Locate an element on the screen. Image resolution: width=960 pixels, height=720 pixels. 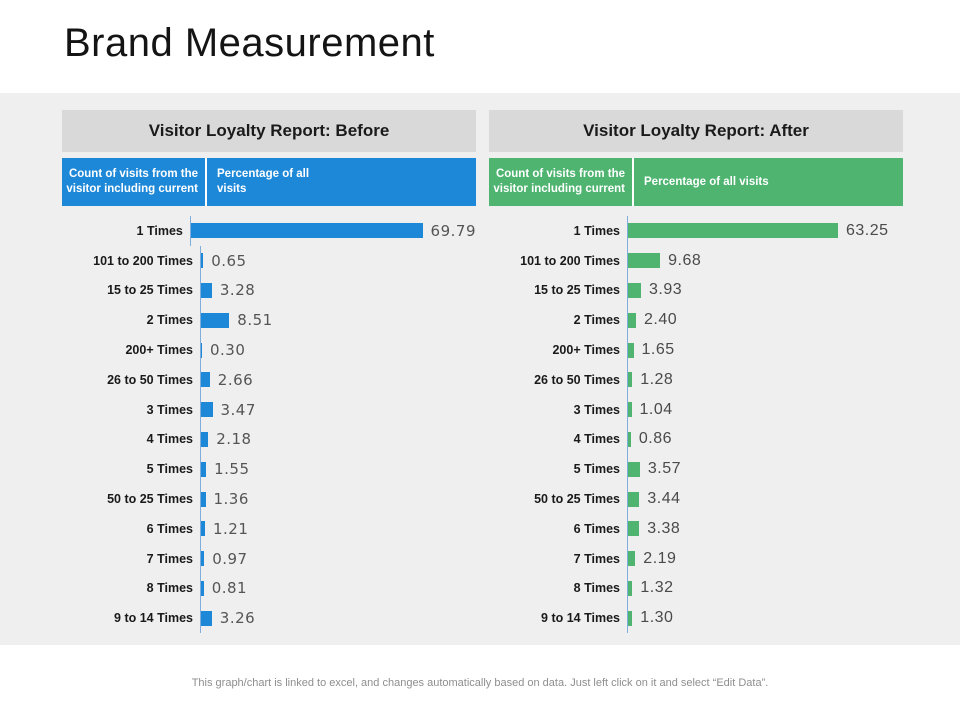
column-header-percentage-before: Percentage of all visits is located at coordinates (341, 182).